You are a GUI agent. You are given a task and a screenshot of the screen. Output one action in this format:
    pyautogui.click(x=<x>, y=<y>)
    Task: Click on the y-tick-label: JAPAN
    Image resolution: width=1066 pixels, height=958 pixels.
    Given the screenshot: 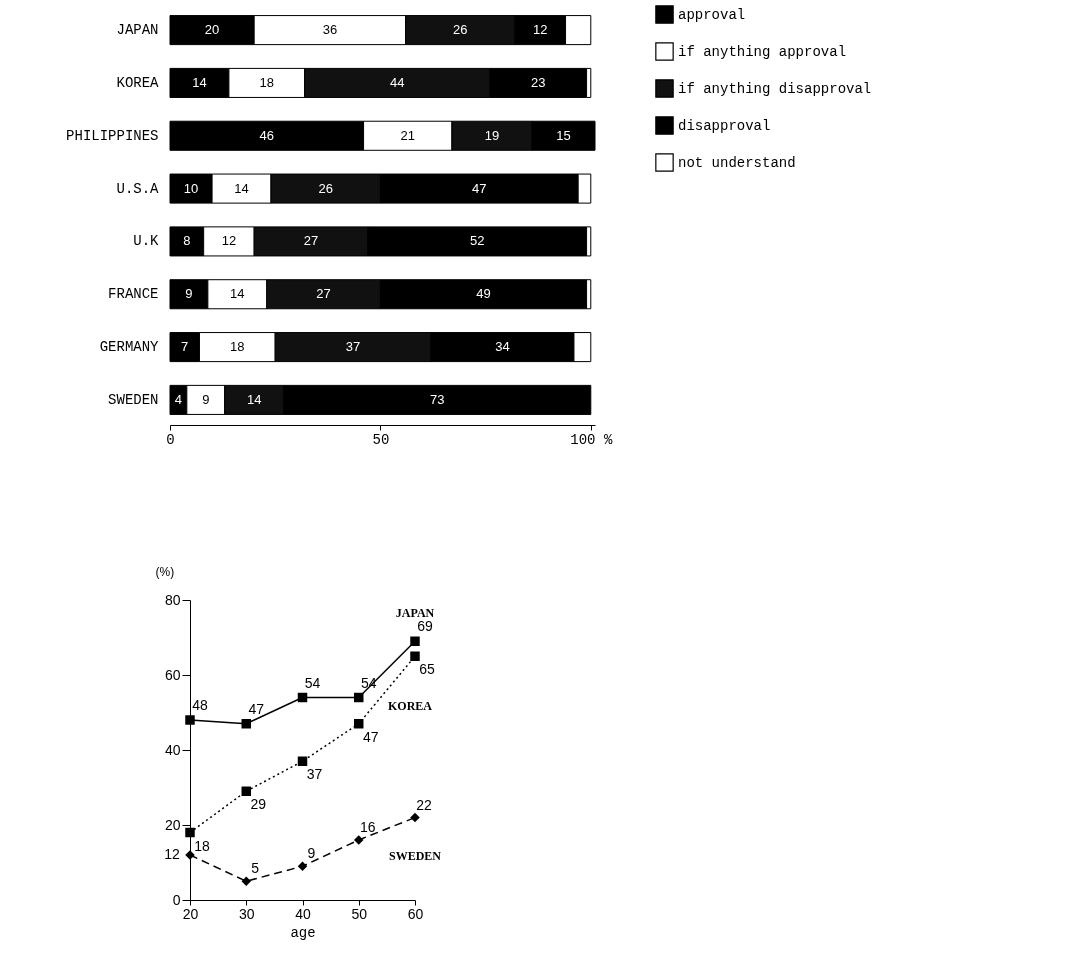 What is the action you would take?
    pyautogui.click(x=137, y=30)
    